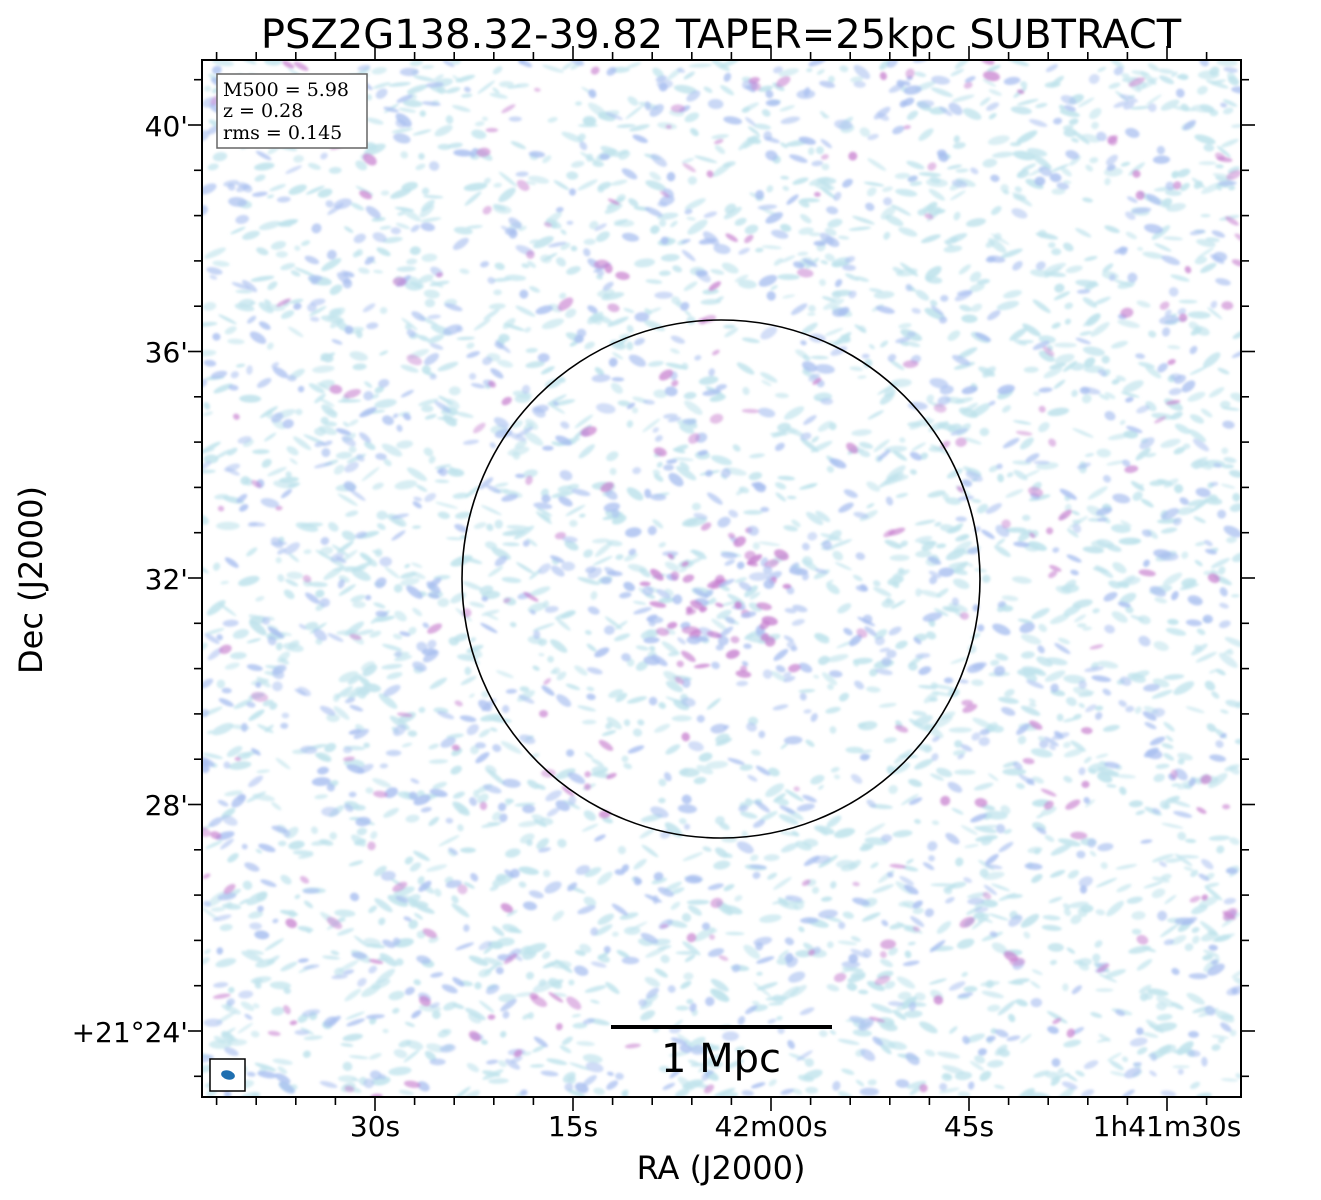 The image size is (1321, 1200). What do you see at coordinates (166, 126) in the screenshot?
I see `dec-tick-label: 40'` at bounding box center [166, 126].